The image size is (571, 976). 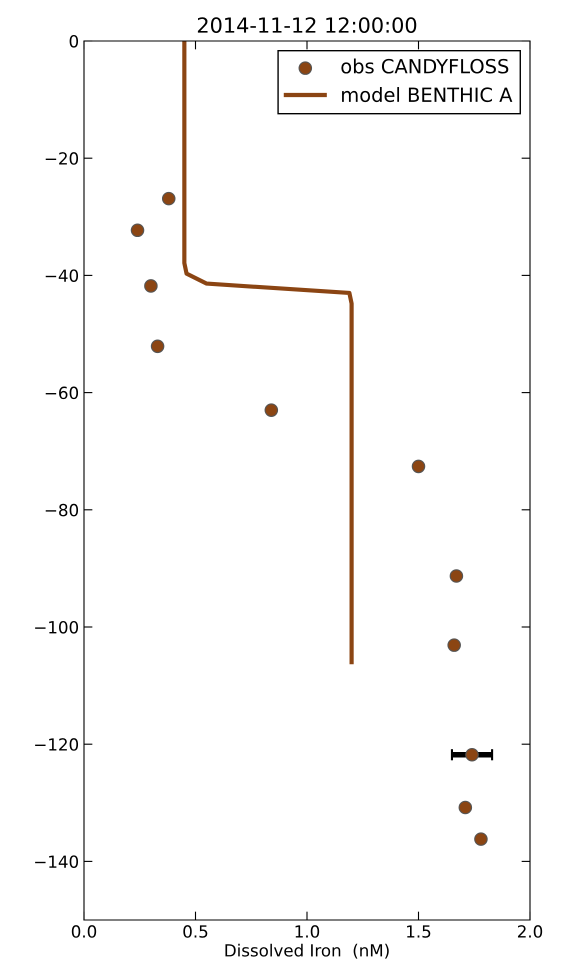 What do you see at coordinates (307, 25) in the screenshot?
I see `chart-title: 2014-11-12 12:00:00` at bounding box center [307, 25].